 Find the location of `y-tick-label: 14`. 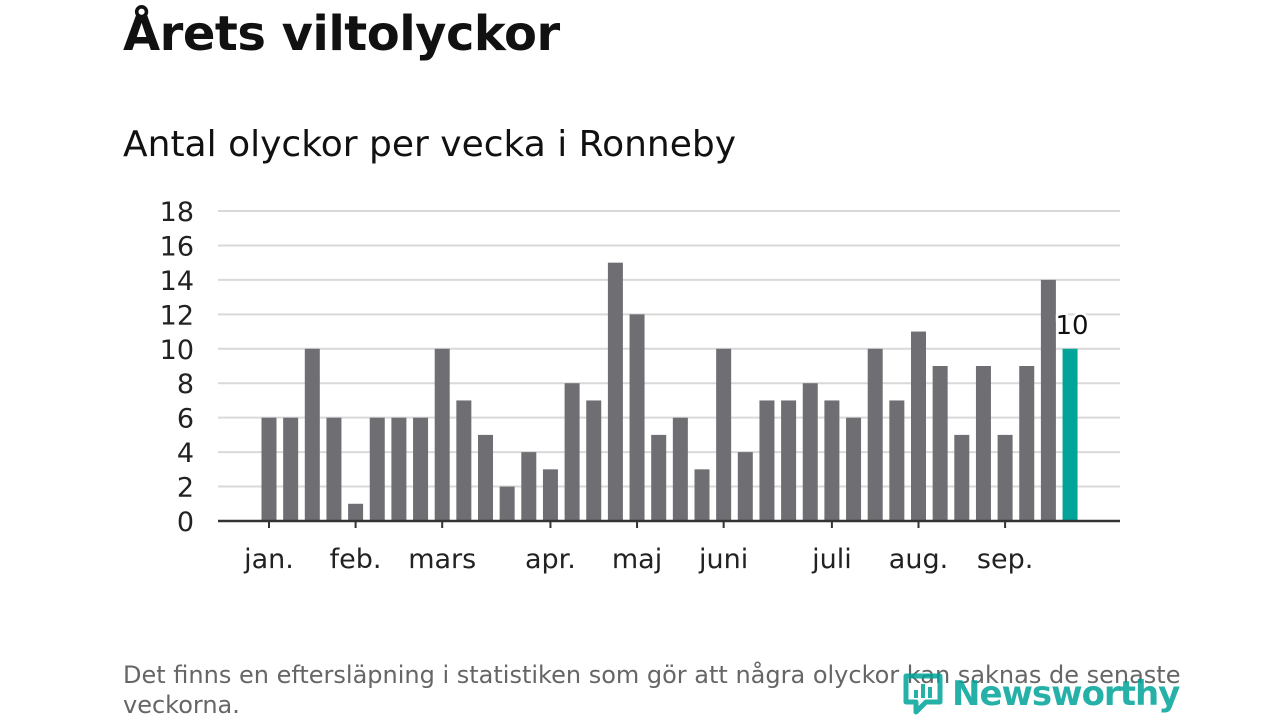

y-tick-label: 14 is located at coordinates (177, 281).